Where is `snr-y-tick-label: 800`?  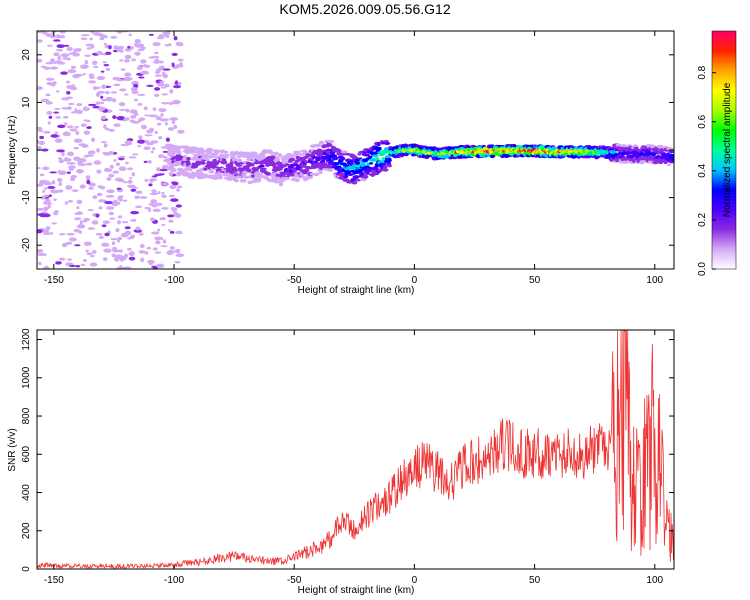 snr-y-tick-label: 800 is located at coordinates (26, 415).